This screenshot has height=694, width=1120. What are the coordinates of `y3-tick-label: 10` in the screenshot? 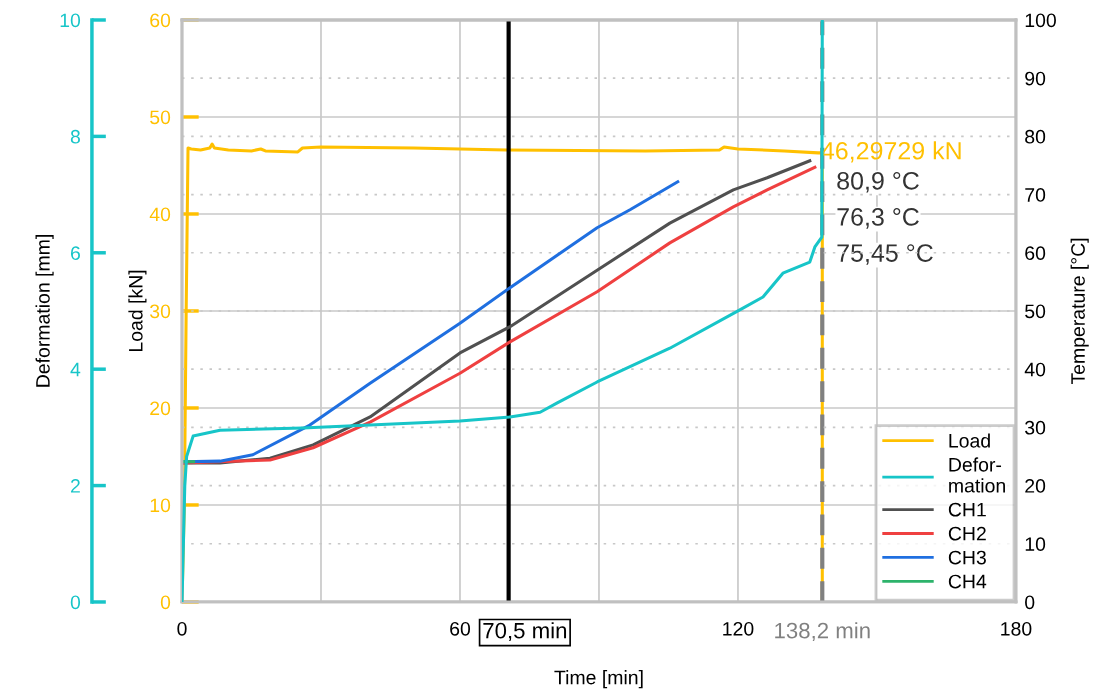 It's located at (70, 20).